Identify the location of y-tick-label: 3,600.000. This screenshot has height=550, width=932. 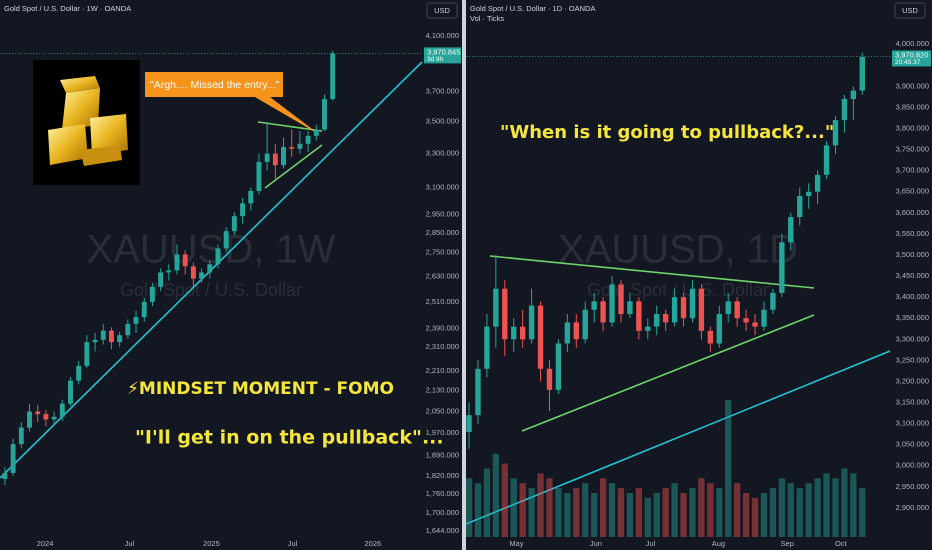
(912, 212).